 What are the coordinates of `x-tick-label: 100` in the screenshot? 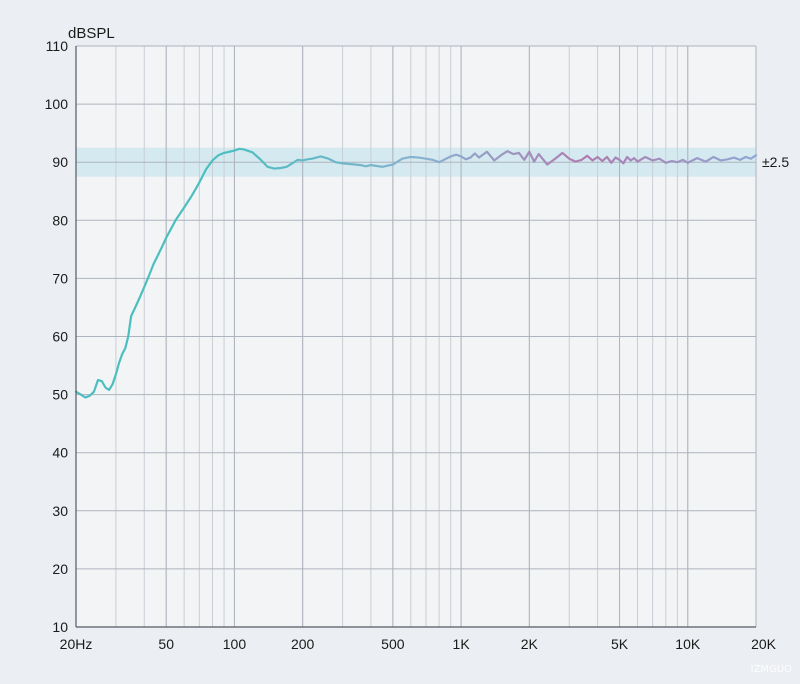 It's located at (235, 644).